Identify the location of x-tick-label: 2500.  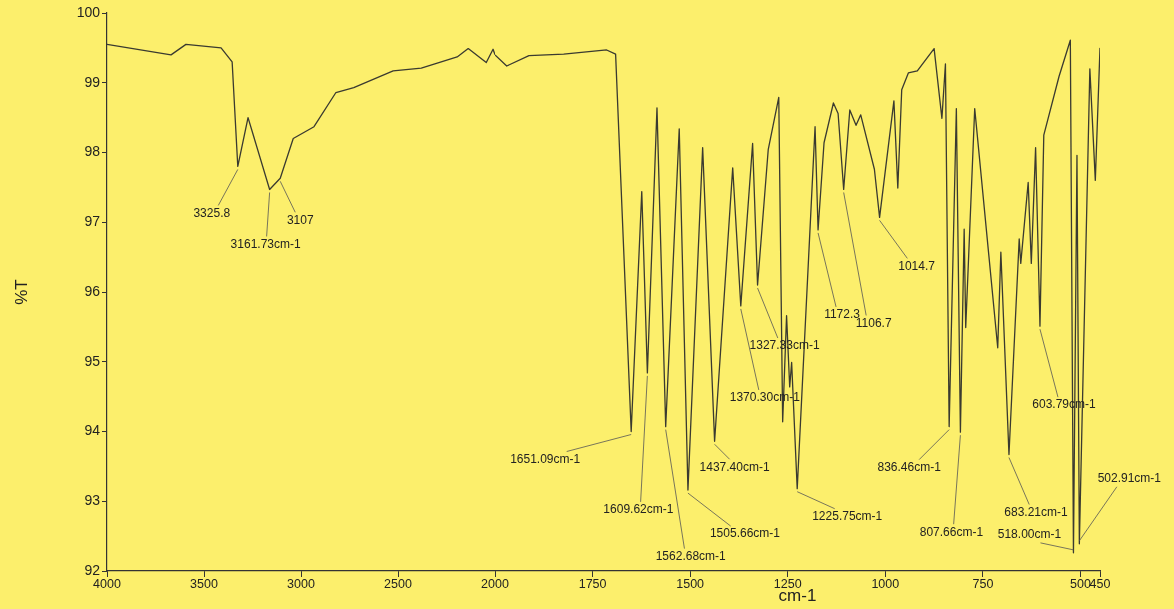
(398, 583).